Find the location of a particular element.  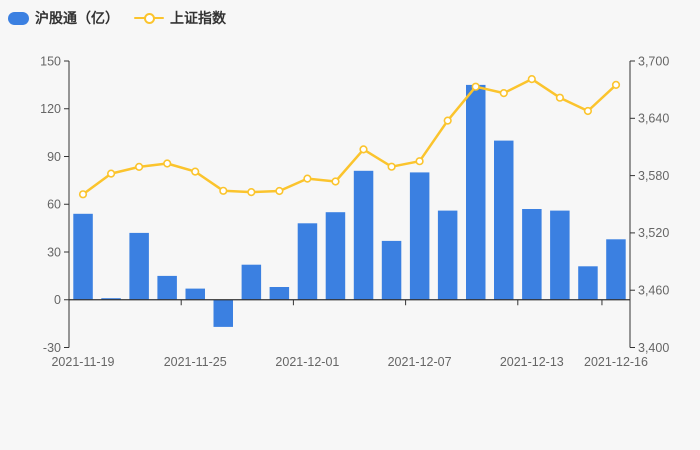

left-axis-tick-label: 0 is located at coordinates (57, 300).